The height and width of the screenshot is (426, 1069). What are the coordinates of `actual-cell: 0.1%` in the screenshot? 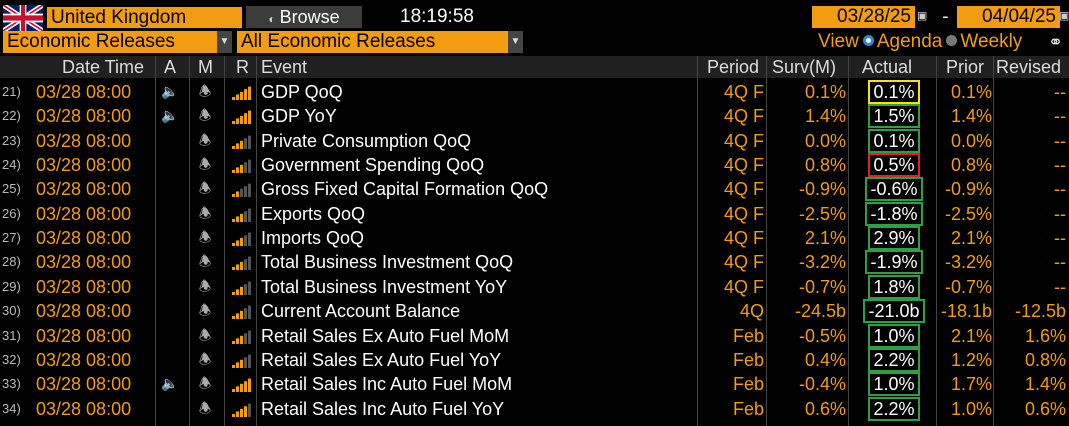 It's located at (894, 92).